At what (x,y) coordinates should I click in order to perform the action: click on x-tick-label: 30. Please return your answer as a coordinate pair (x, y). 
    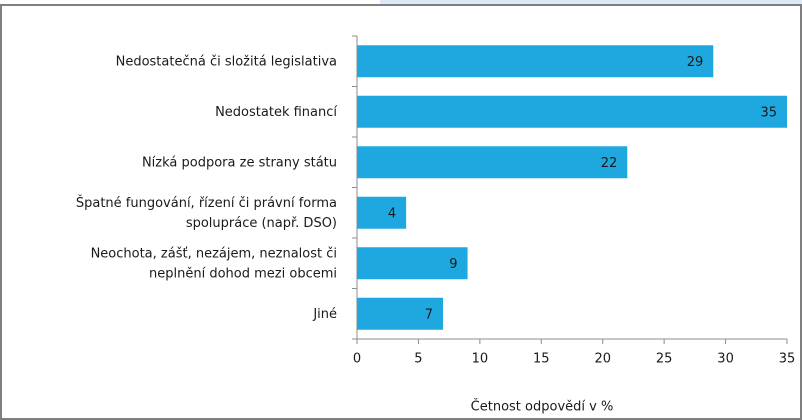
    Looking at the image, I should click on (725, 359).